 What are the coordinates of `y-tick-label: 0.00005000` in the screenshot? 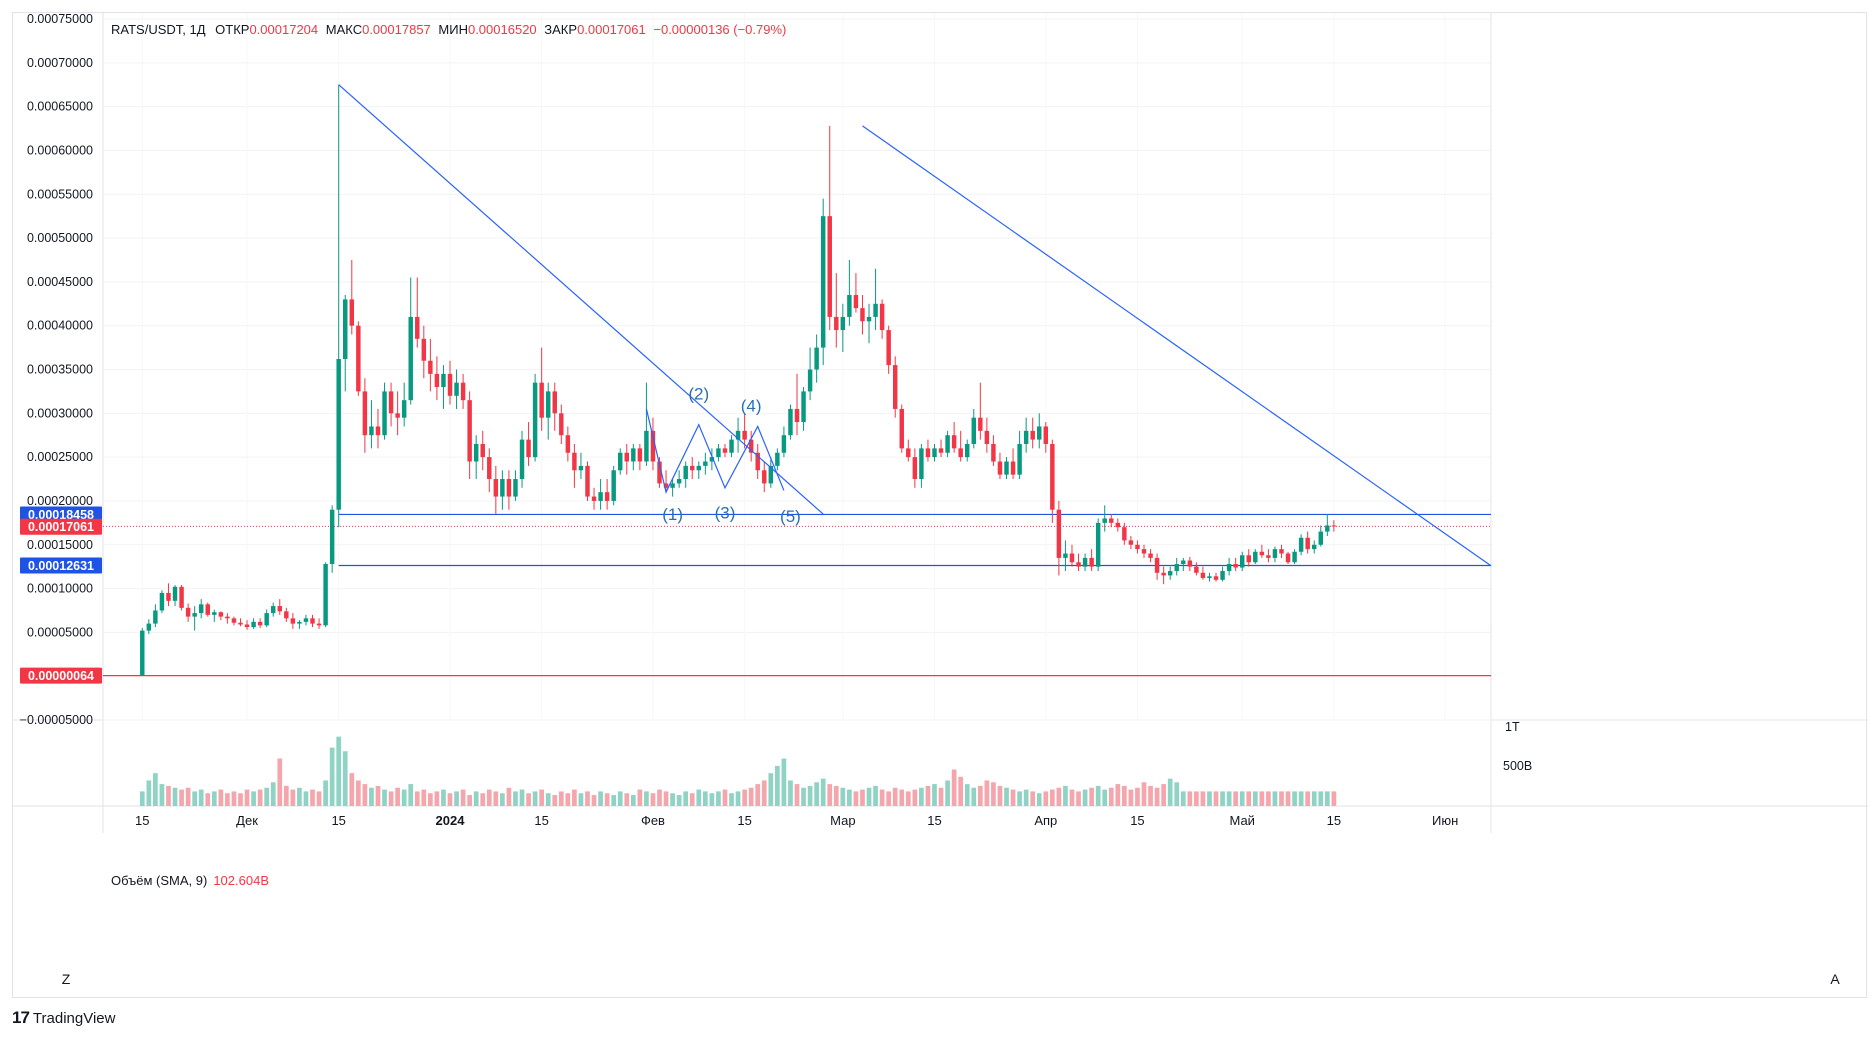 It's located at (60, 632).